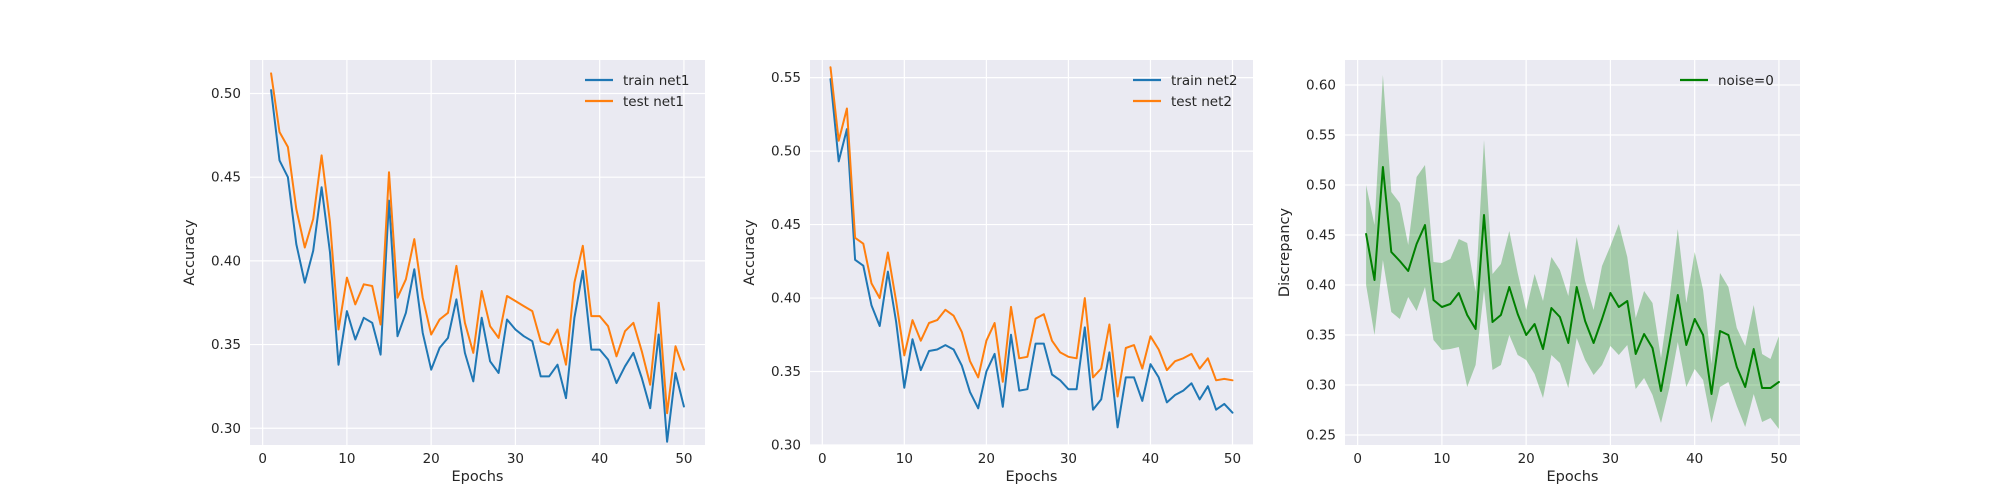  What do you see at coordinates (477, 243) in the screenshot?
I see `series-line-test-net1` at bounding box center [477, 243].